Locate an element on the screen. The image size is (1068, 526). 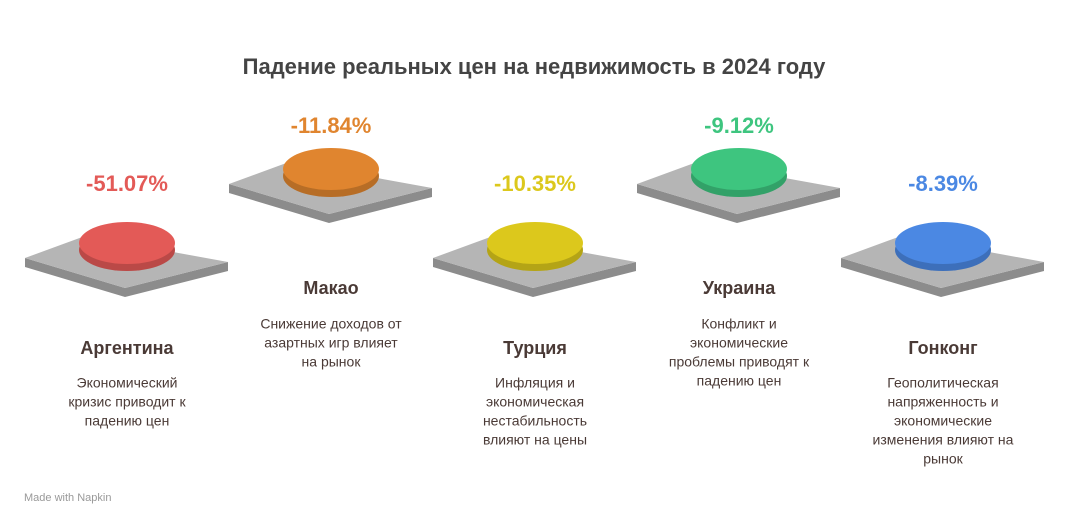
description-line: кризис приводит к is located at coordinates (127, 402).